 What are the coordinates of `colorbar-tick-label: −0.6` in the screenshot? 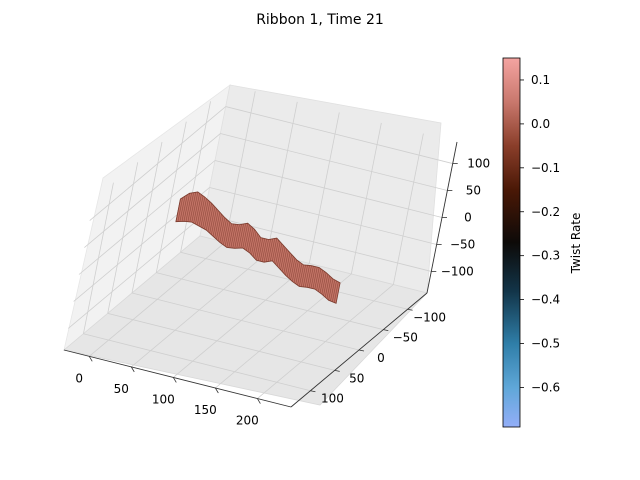 It's located at (545, 387).